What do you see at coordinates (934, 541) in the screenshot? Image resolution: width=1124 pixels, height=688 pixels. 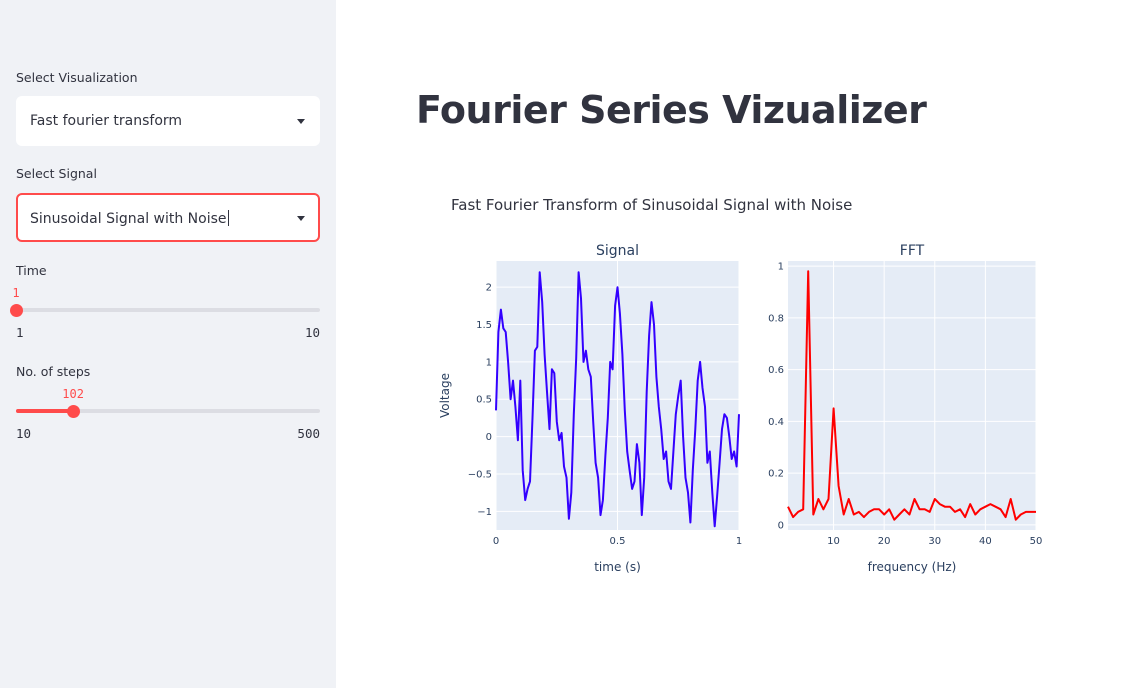 I see `chart2-x-tick-label: 30` at bounding box center [934, 541].